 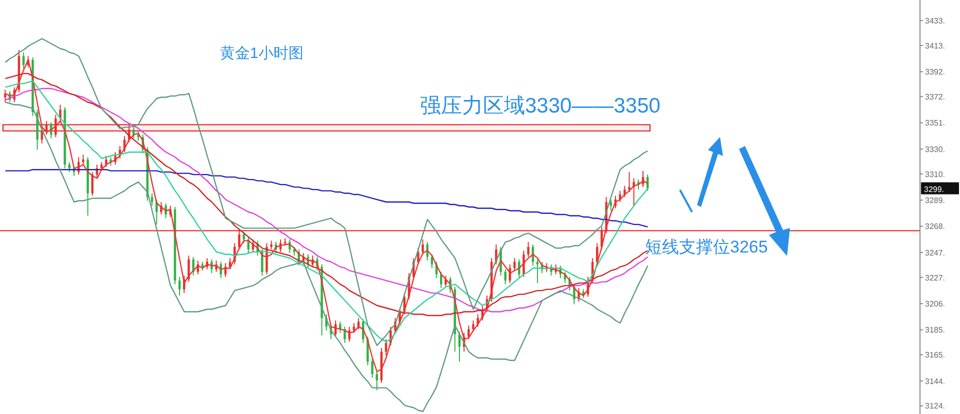 I want to click on y-tick-label: 3144., so click(x=935, y=381).